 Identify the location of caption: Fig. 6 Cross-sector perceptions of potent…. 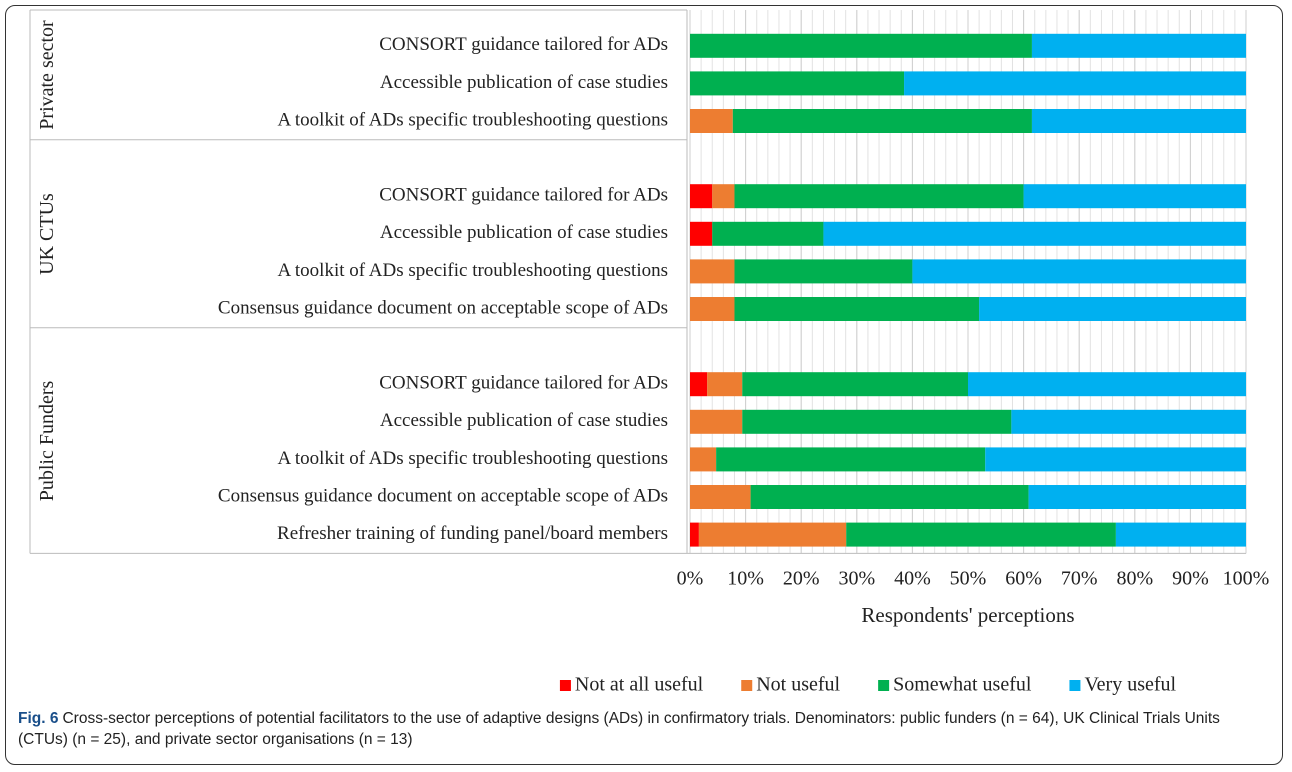
(645, 729).